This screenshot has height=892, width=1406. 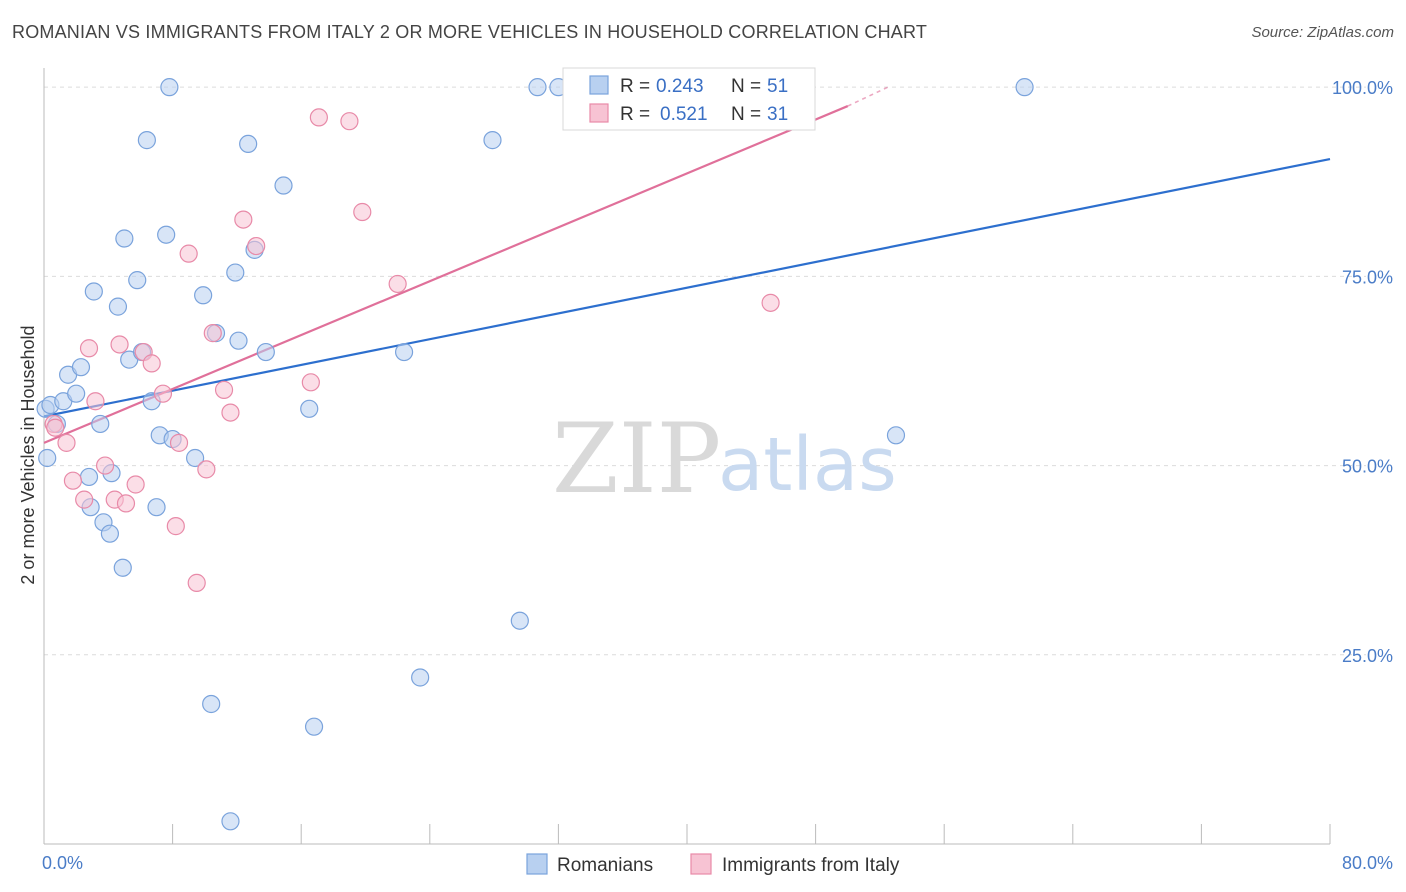 What do you see at coordinates (777, 86) in the screenshot?
I see `legend-n-value-1: 51` at bounding box center [777, 86].